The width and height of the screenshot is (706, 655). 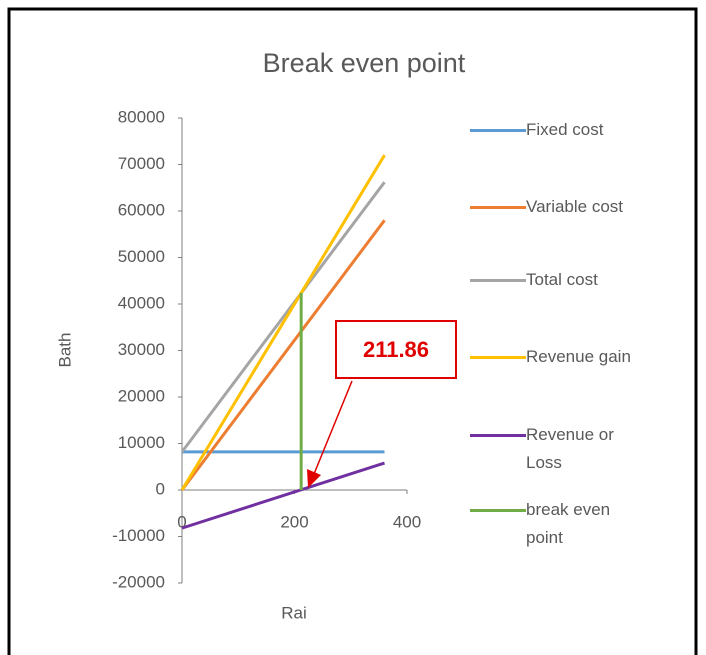 I want to click on y-tick-label: -20000, so click(x=138, y=581).